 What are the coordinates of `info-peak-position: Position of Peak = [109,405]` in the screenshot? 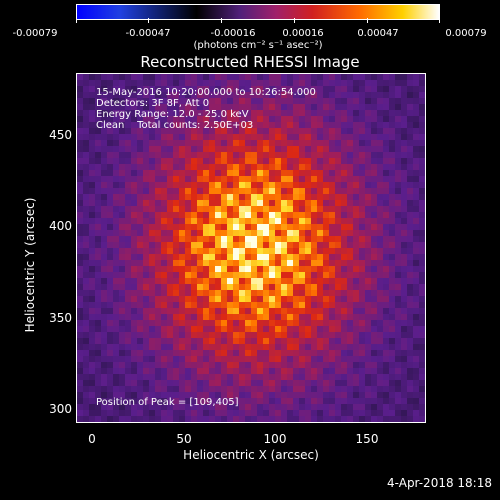 It's located at (167, 402).